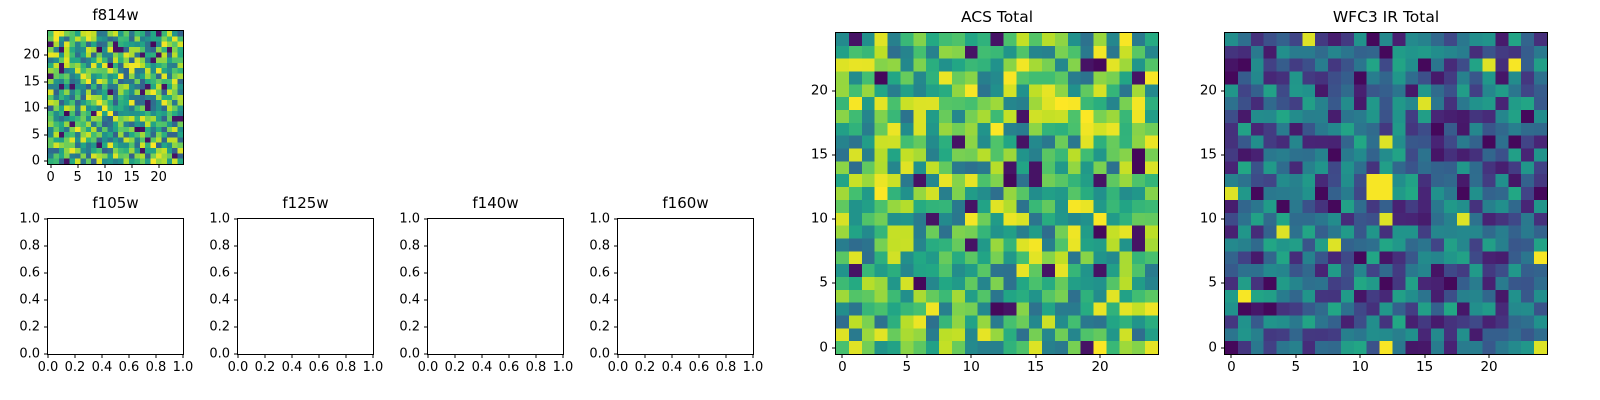 This screenshot has width=1600, height=400. I want to click on subplot-f814w: f814w 0 5 10 15 20 0 5 10 15 20, so click(103, 95).